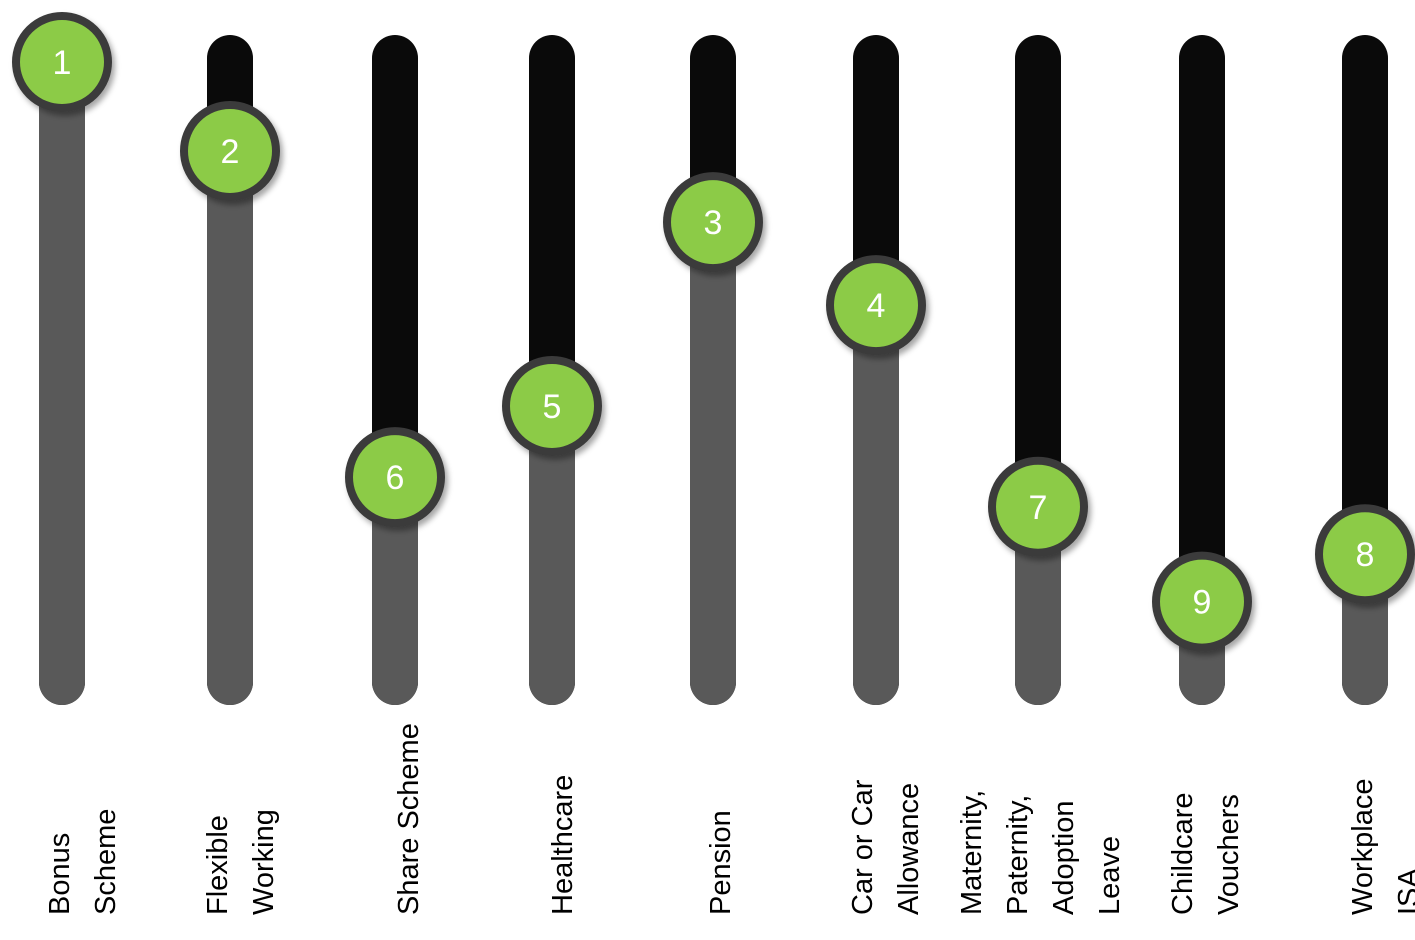 This screenshot has height=940, width=1415. I want to click on slider-knob: 5, so click(552, 405).